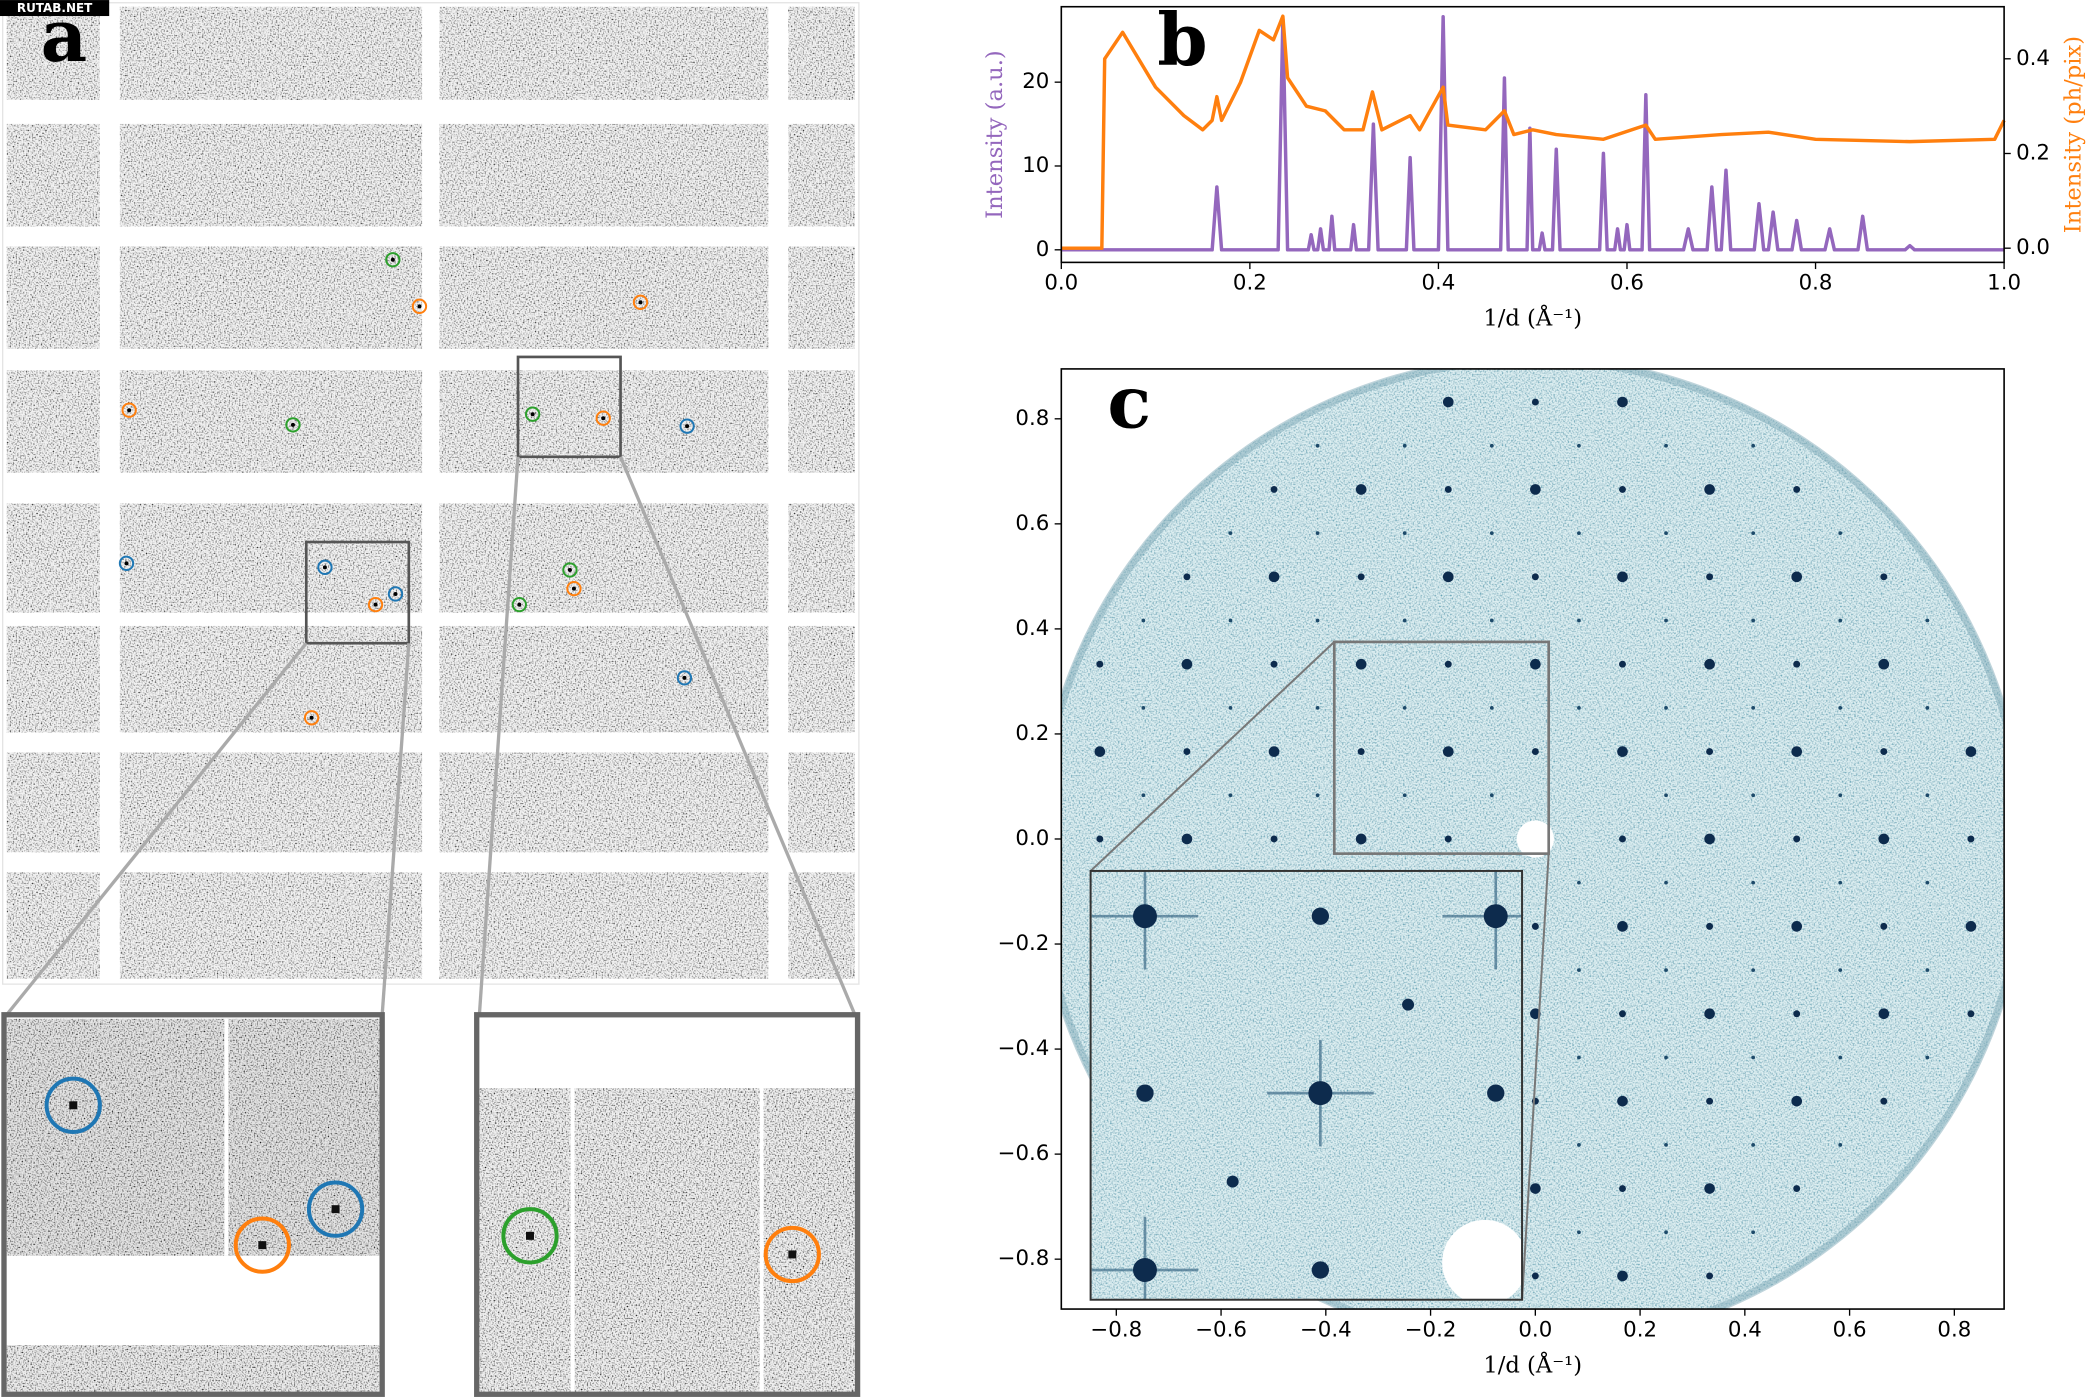 This screenshot has height=1397, width=2088. What do you see at coordinates (2004, 283) in the screenshot?
I see `x-tick-label: 1.0` at bounding box center [2004, 283].